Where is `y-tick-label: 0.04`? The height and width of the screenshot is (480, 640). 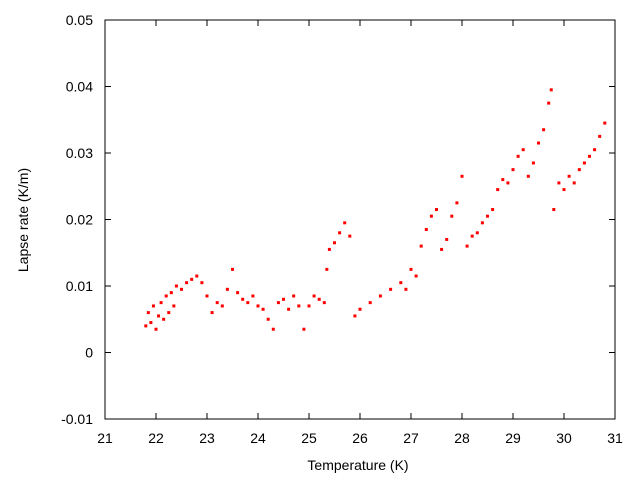 y-tick-label: 0.04 is located at coordinates (79, 87).